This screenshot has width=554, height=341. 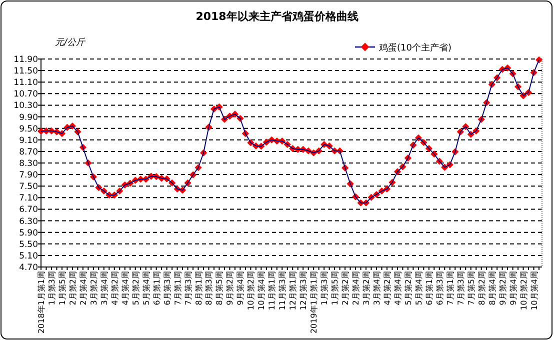 I want to click on y-tick-label: 7.50, so click(x=28, y=187).